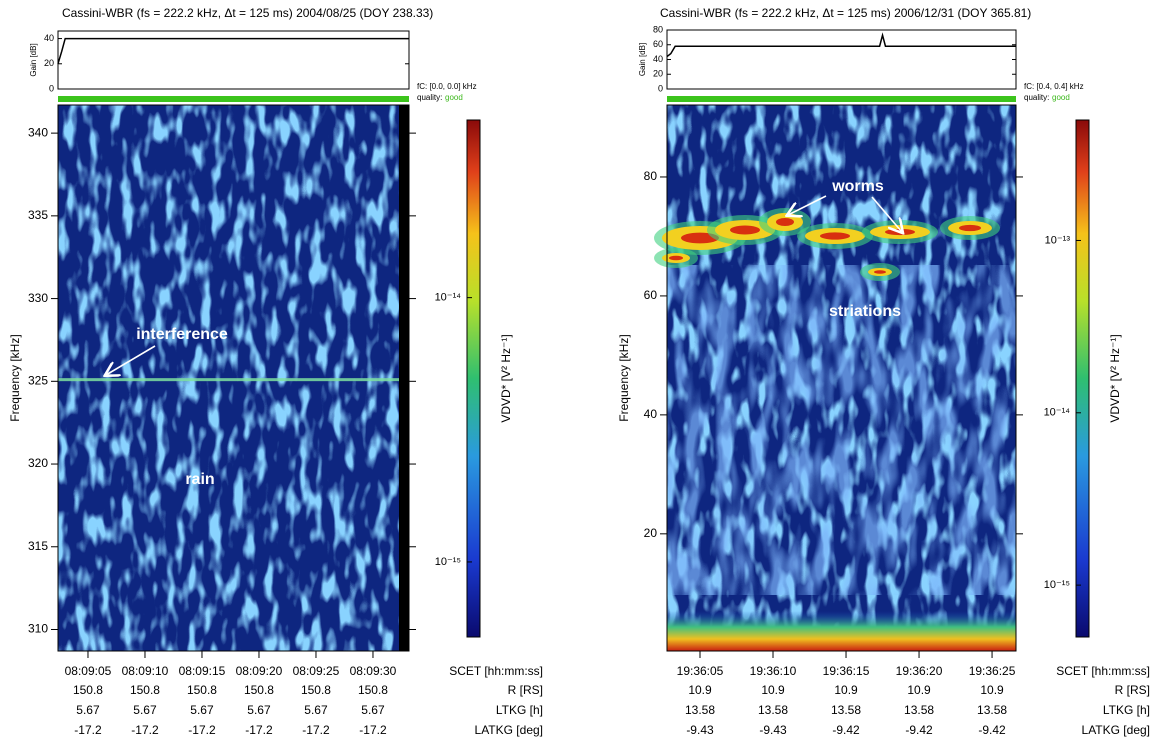 The width and height of the screenshot is (1153, 741). Describe the element at coordinates (38, 298) in the screenshot. I see `y-tick-label: 330` at that location.